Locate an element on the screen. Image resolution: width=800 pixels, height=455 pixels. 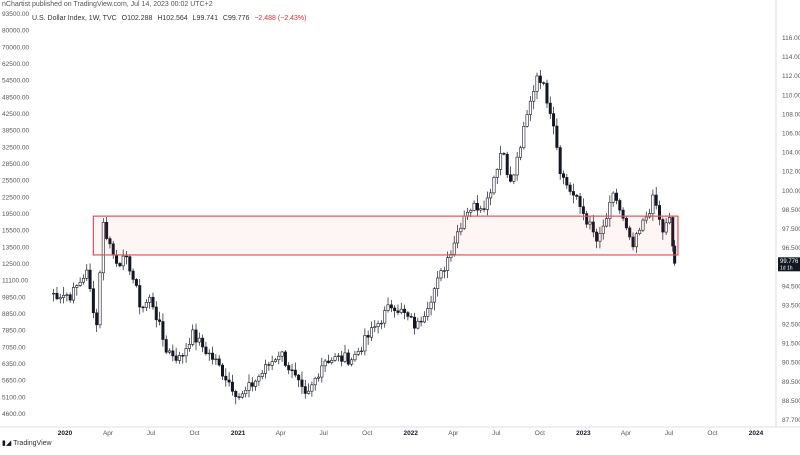
right-axis-tick-label: 87.700 is located at coordinates (791, 420).